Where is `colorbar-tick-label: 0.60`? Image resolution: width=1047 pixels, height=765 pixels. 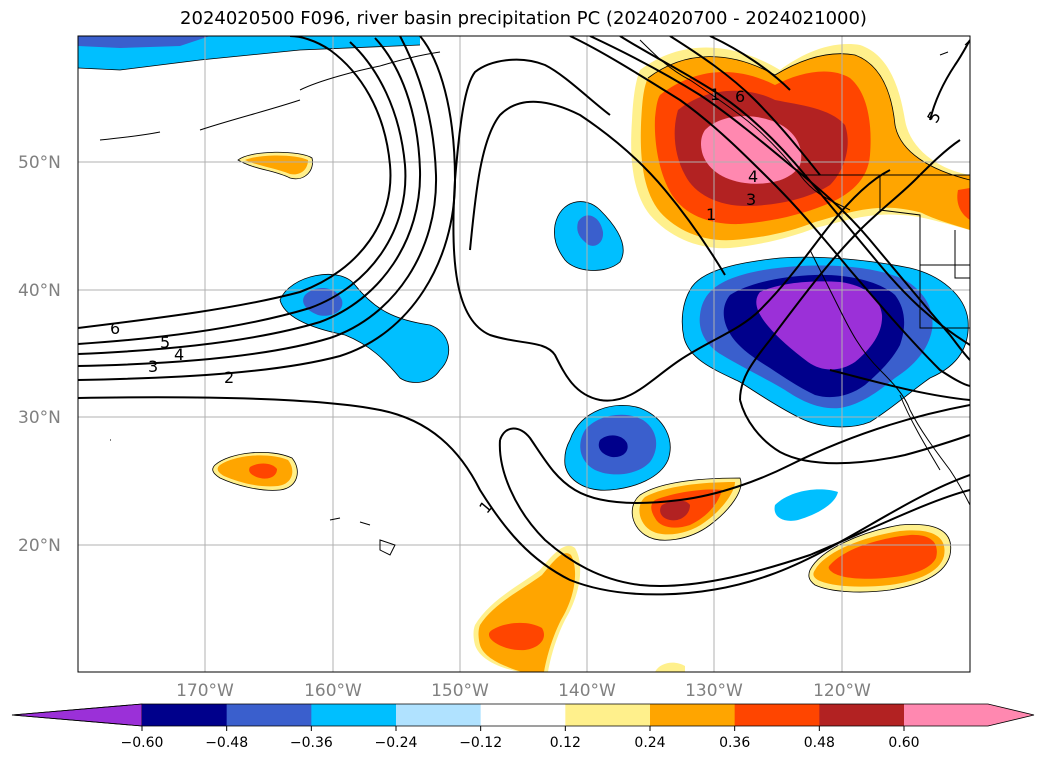
colorbar-tick-label: 0.60 is located at coordinates (903, 743).